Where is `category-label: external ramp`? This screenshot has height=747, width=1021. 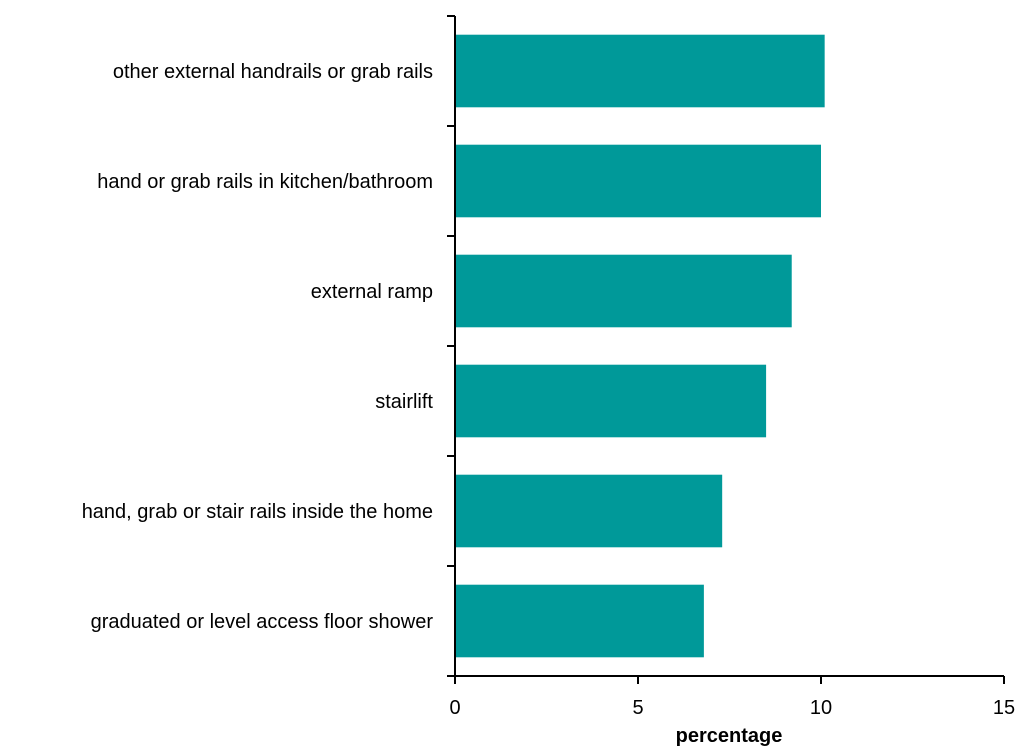 category-label: external ramp is located at coordinates (372, 292).